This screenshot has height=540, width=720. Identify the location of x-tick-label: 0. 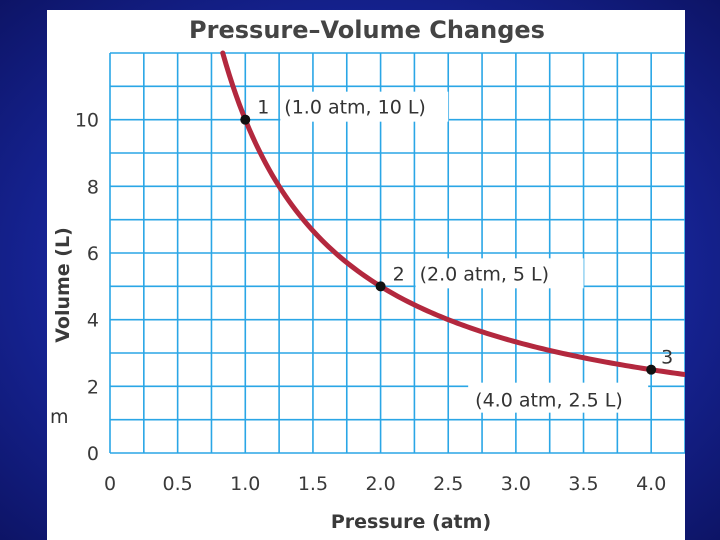
(110, 484).